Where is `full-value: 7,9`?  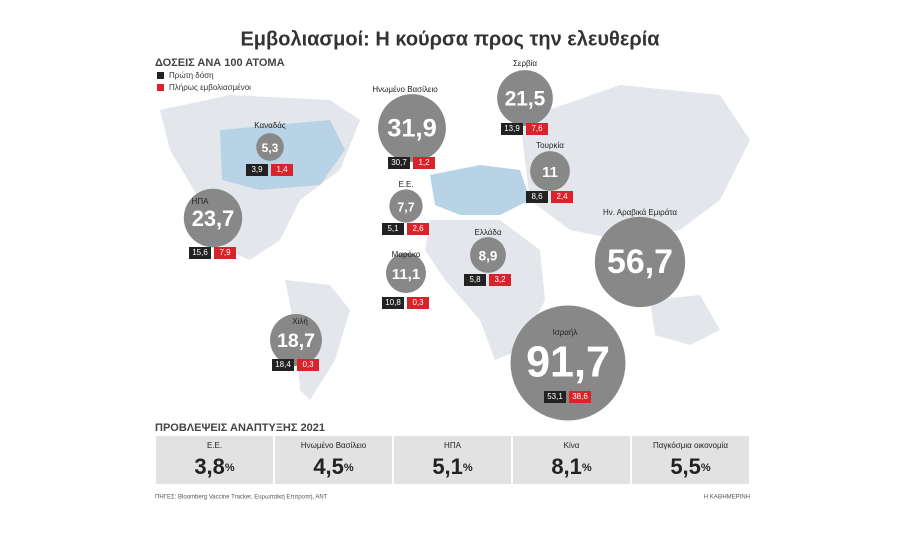
full-value: 7,9 is located at coordinates (225, 252).